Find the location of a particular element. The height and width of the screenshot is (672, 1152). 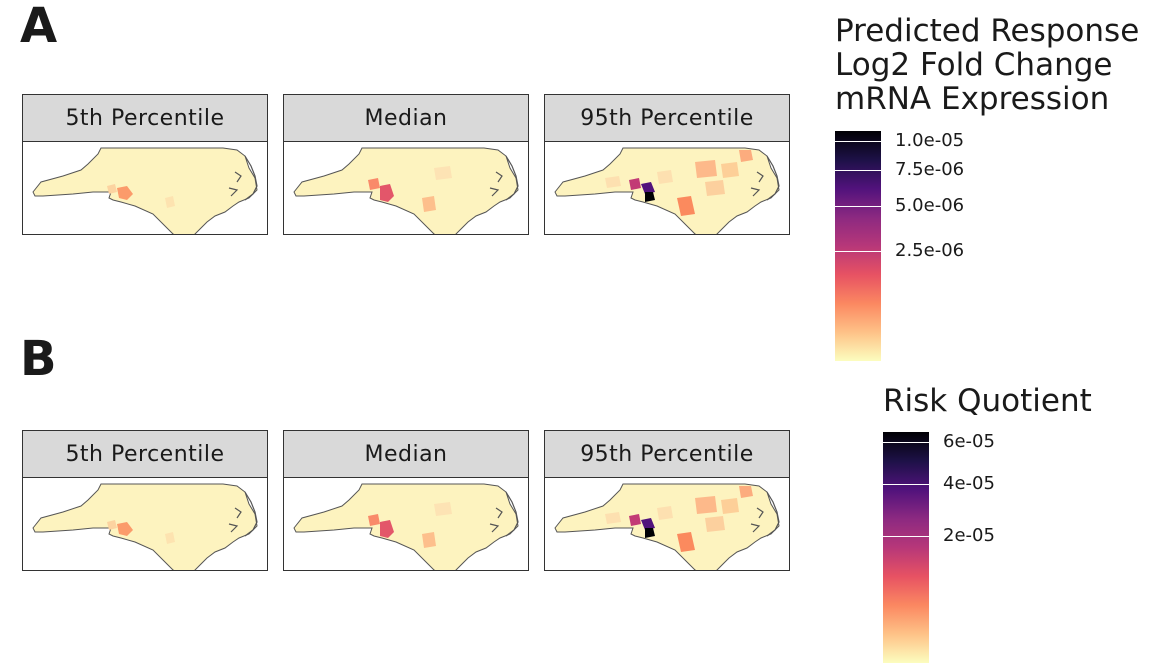

panel-b-letter: B is located at coordinates (38, 359).